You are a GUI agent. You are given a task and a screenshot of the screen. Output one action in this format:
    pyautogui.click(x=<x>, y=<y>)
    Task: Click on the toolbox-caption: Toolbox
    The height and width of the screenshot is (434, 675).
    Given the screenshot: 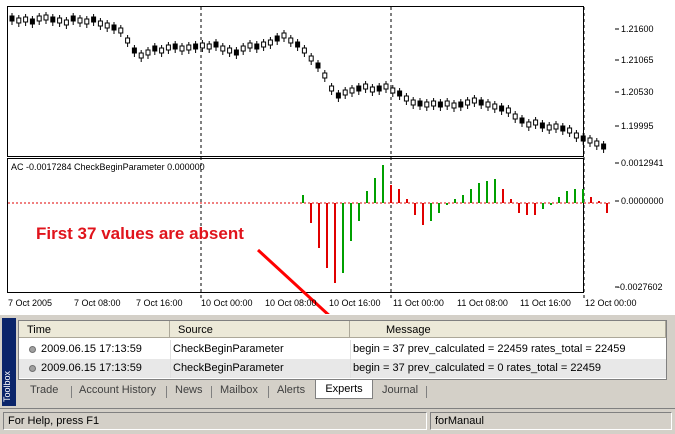 What is the action you would take?
    pyautogui.click(x=9, y=362)
    